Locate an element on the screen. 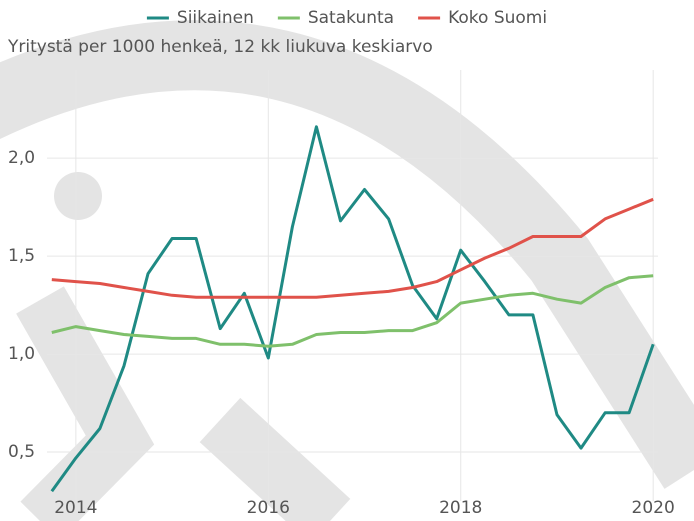 This screenshot has width=694, height=521. x-tick-label: 2014 is located at coordinates (75, 508).